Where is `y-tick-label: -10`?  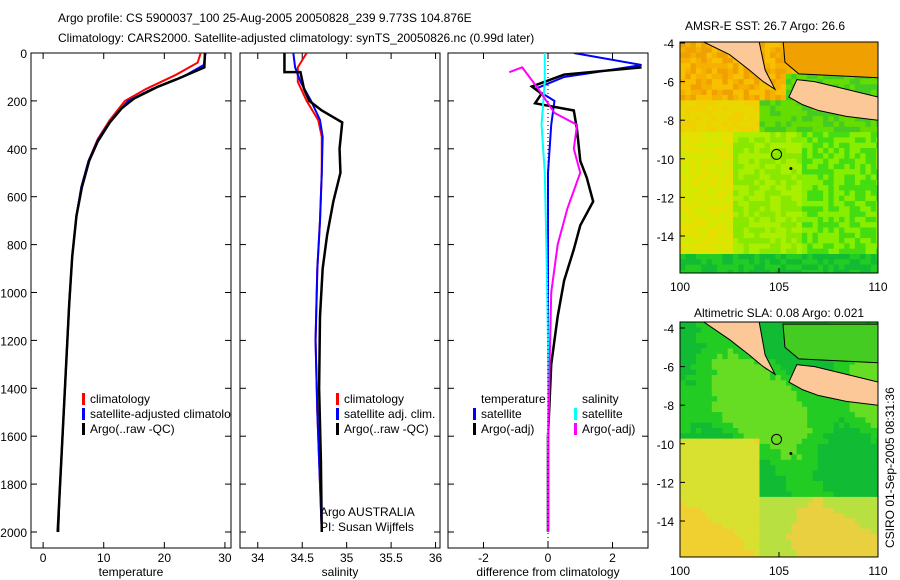 y-tick-label: -10 is located at coordinates (666, 160).